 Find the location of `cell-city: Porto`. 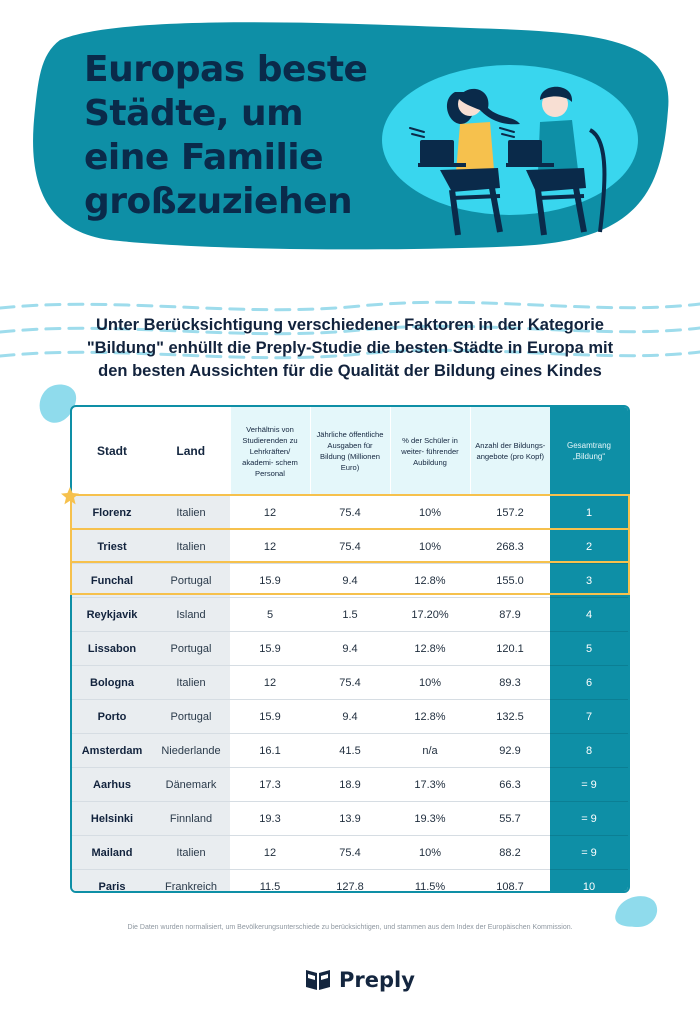

cell-city: Porto is located at coordinates (112, 716).